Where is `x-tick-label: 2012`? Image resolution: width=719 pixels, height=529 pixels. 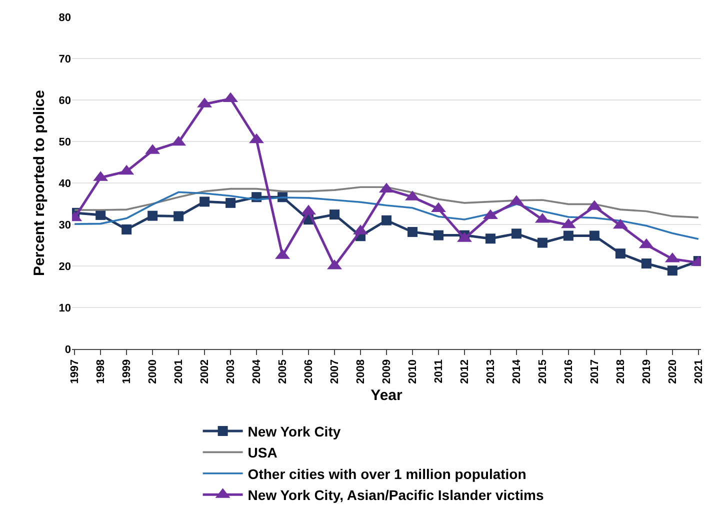
x-tick-label: 2012 is located at coordinates (465, 371).